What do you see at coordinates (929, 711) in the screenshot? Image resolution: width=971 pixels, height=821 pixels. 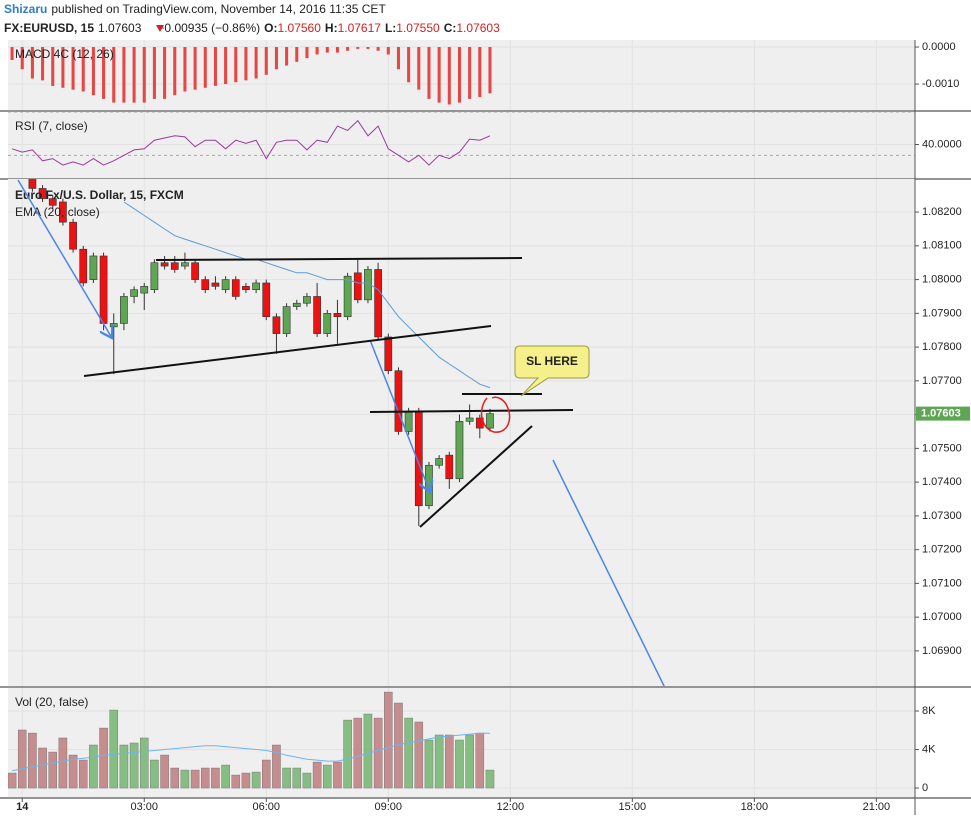 I see `y-tick-label: 8K` at bounding box center [929, 711].